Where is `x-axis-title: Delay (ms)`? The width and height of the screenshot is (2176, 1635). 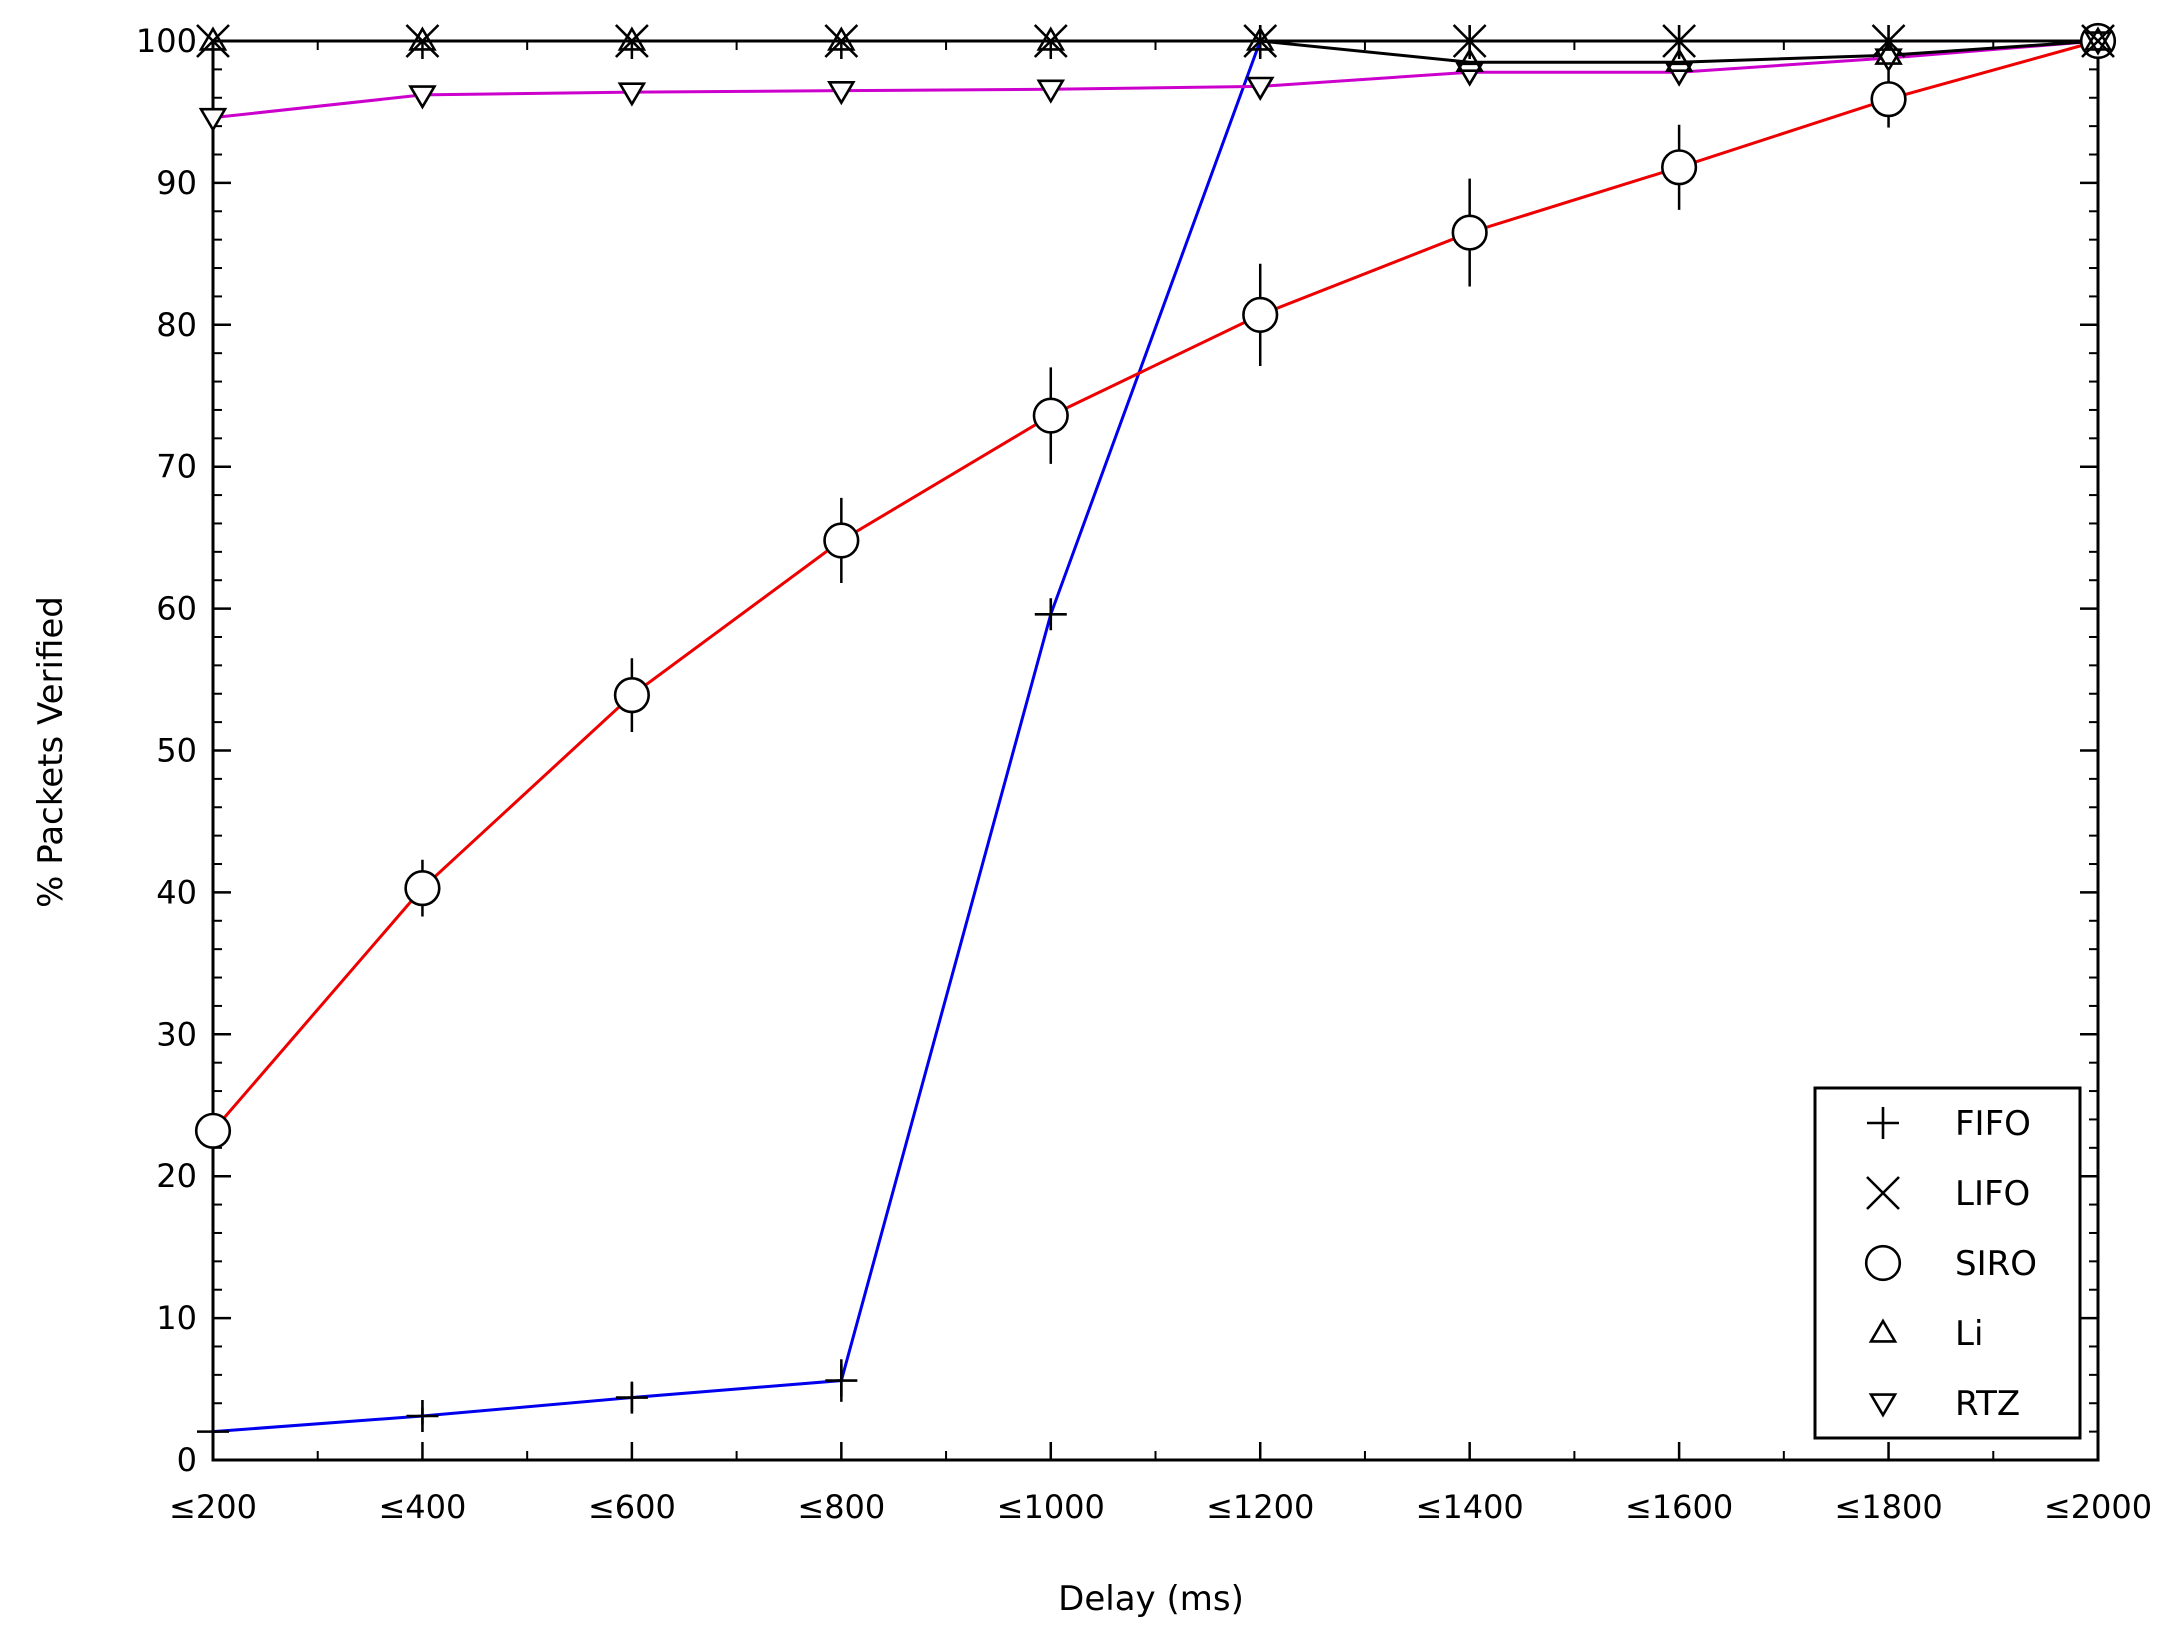
x-axis-title: Delay (ms) is located at coordinates (1151, 1599).